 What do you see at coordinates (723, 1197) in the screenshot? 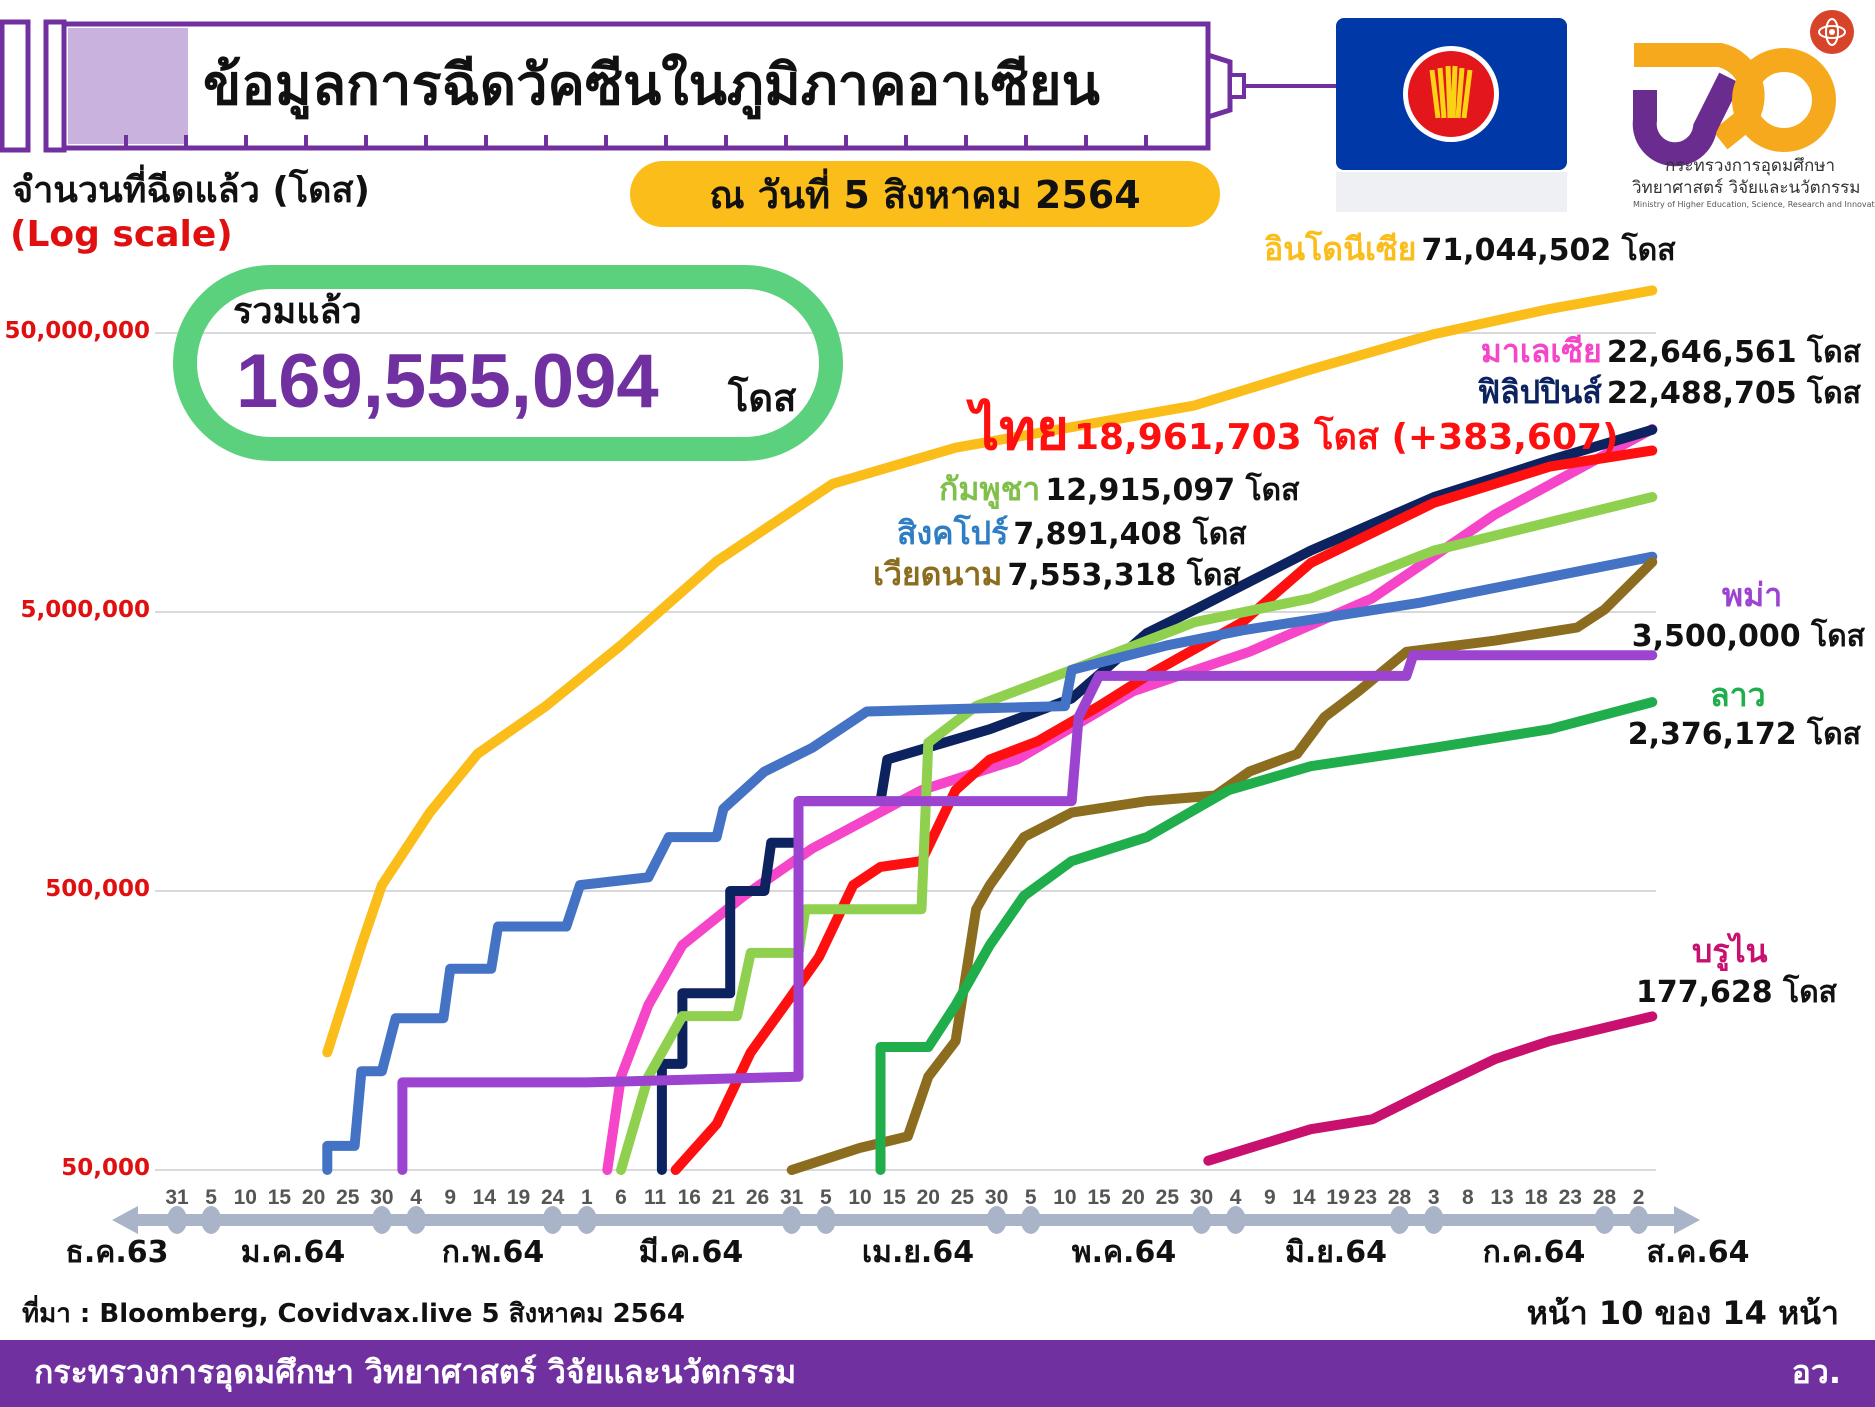
I see `x-tick-label: 21` at bounding box center [723, 1197].